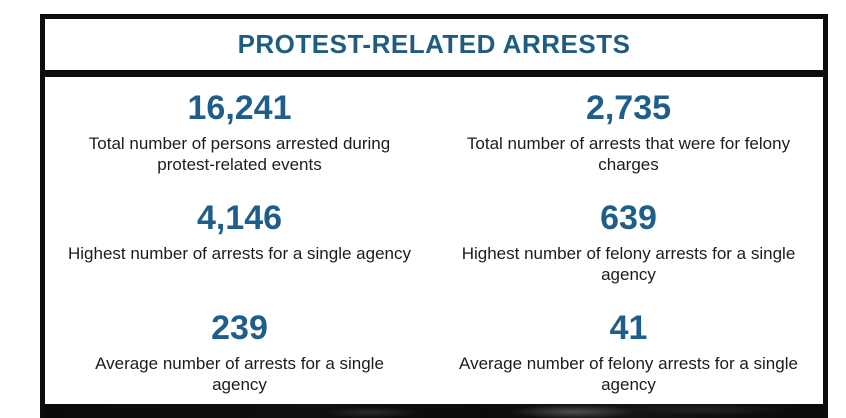 The width and height of the screenshot is (846, 418). I want to click on stat-value: 2,735, so click(628, 108).